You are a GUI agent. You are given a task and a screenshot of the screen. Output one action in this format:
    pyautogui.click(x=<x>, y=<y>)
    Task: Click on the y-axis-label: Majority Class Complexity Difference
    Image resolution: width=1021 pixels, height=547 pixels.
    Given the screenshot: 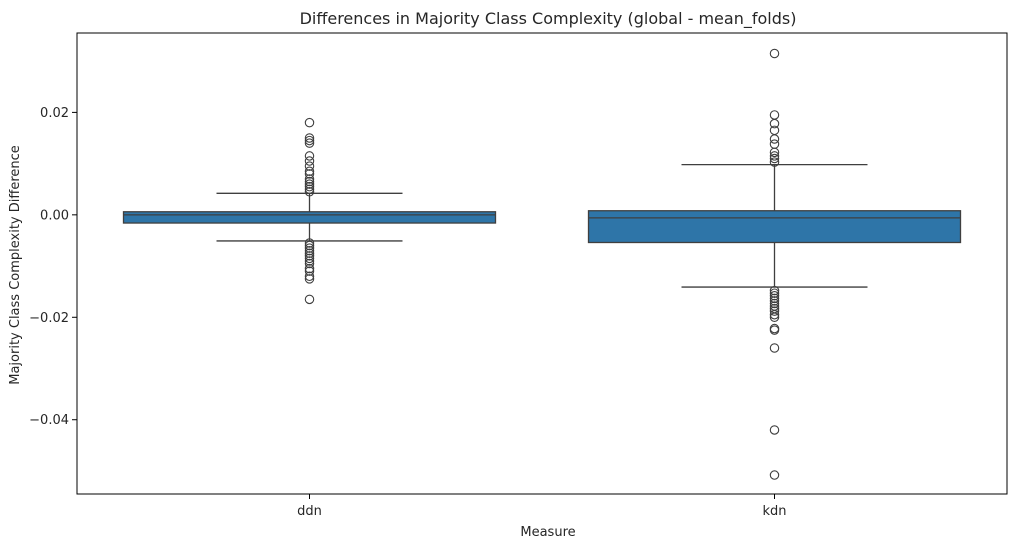 What is the action you would take?
    pyautogui.click(x=15, y=265)
    